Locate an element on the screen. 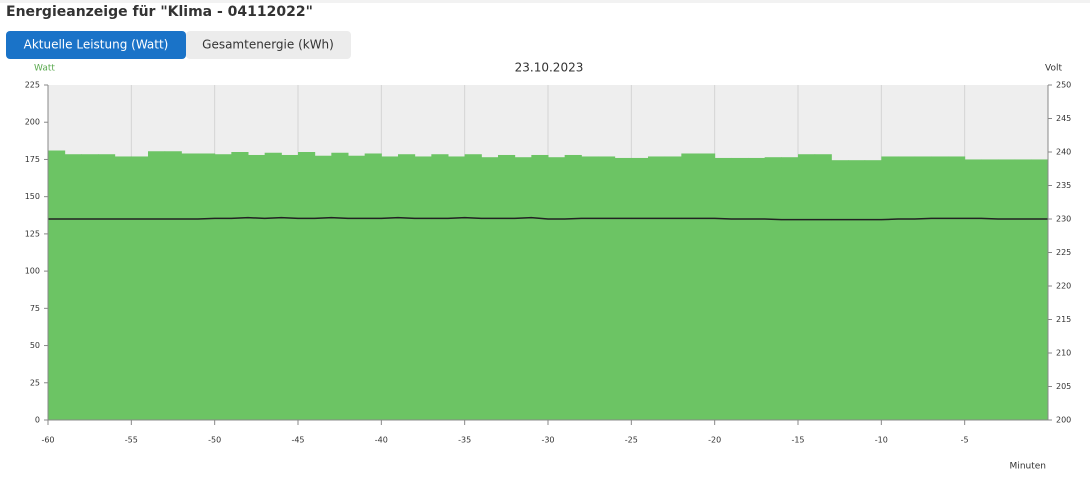 The height and width of the screenshot is (480, 1090). tab-label: Aktuelle Leistung (Watt) is located at coordinates (96, 45).